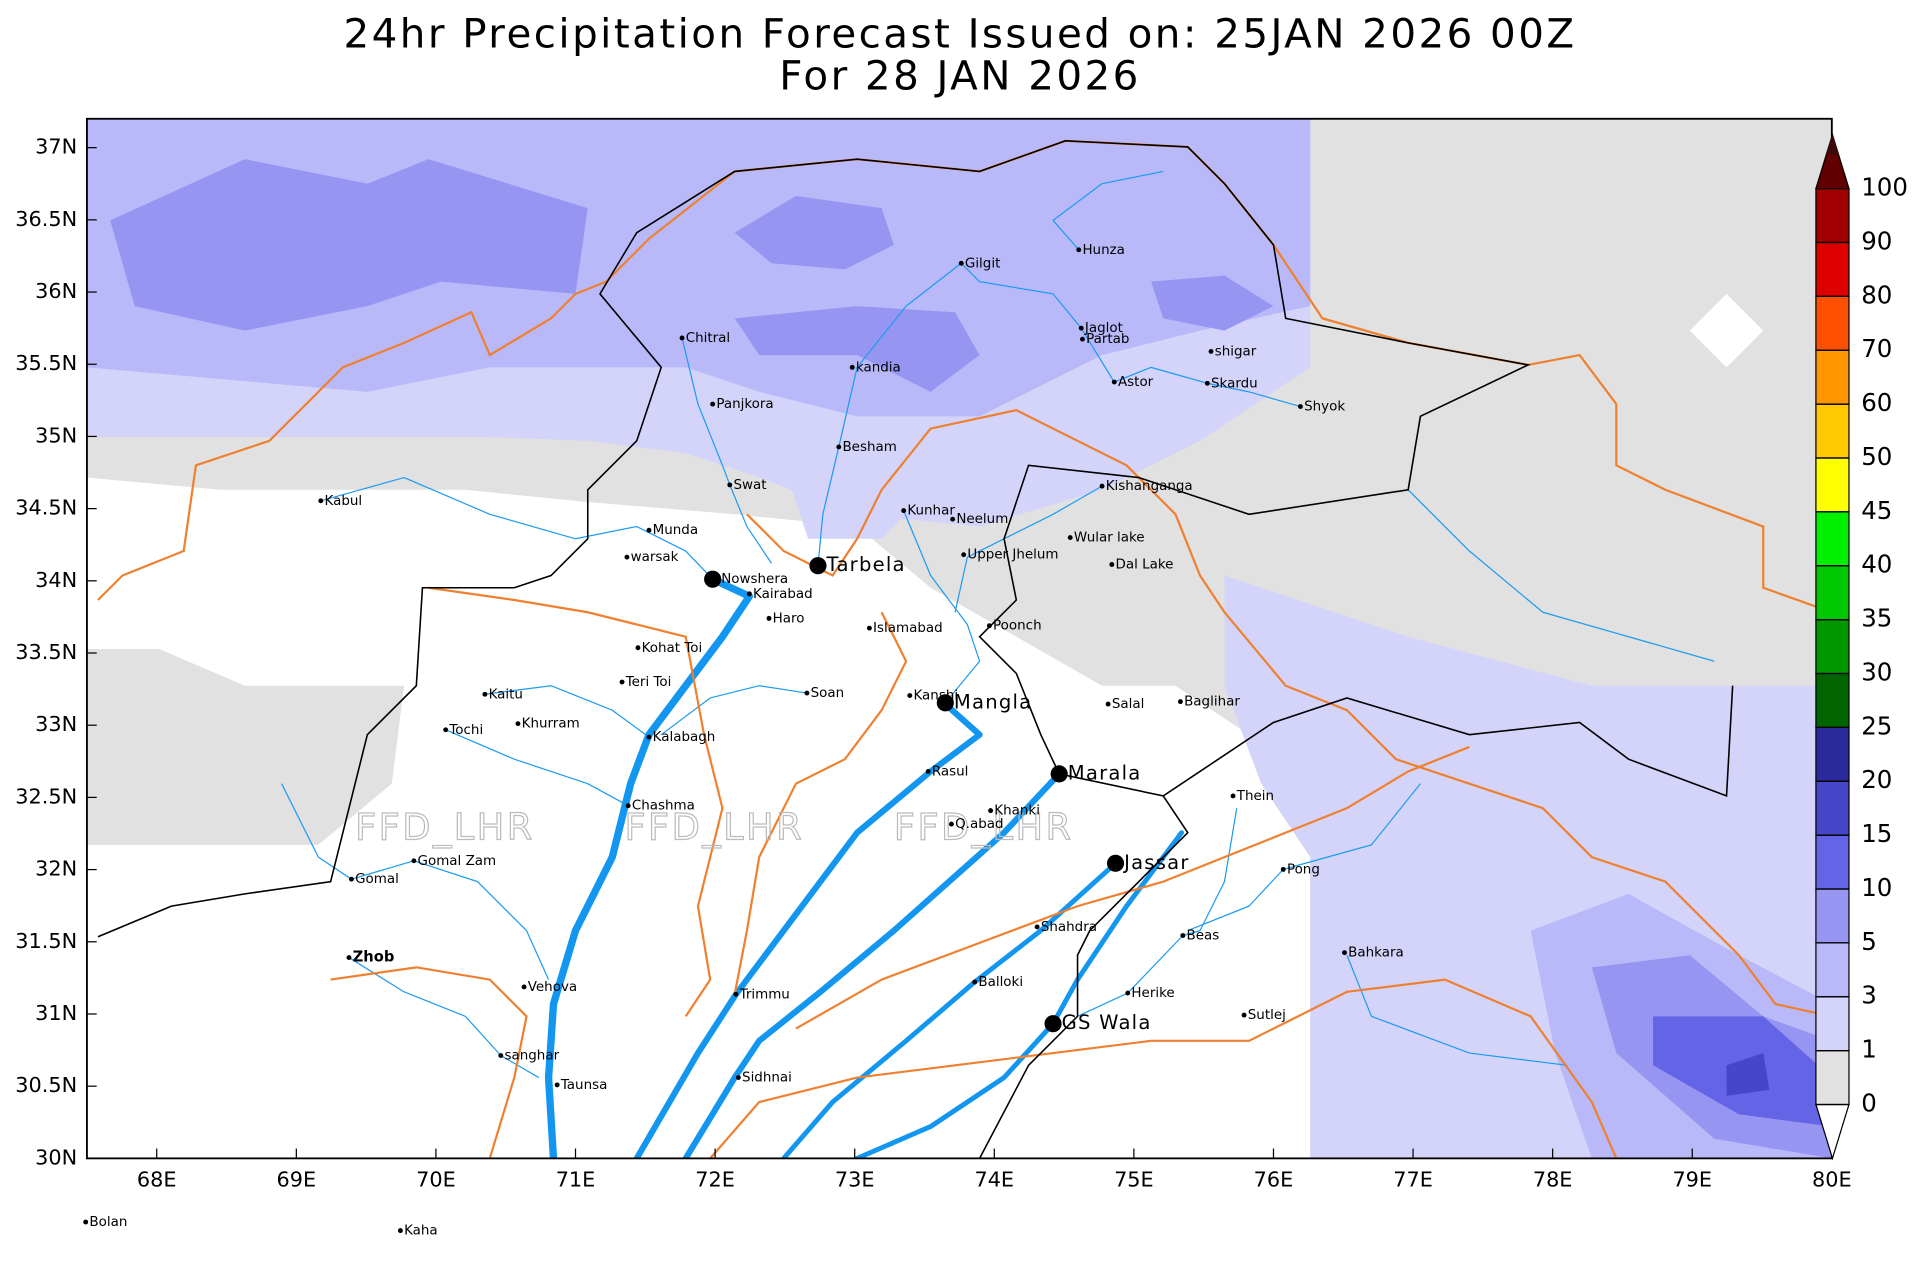 This screenshot has height=1280, width=1920. What do you see at coordinates (1152, 993) in the screenshot?
I see `place-label: Herike` at bounding box center [1152, 993].